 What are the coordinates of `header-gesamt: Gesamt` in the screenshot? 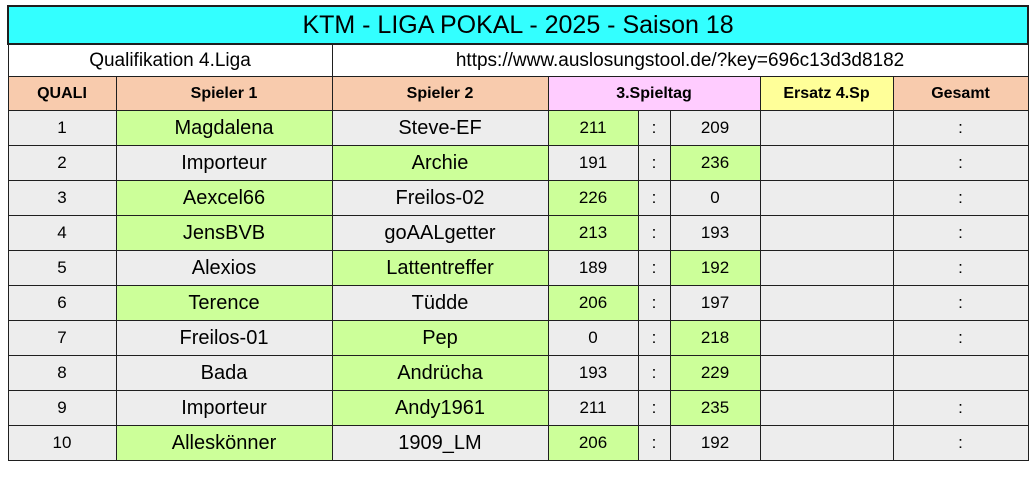 It's located at (960, 93).